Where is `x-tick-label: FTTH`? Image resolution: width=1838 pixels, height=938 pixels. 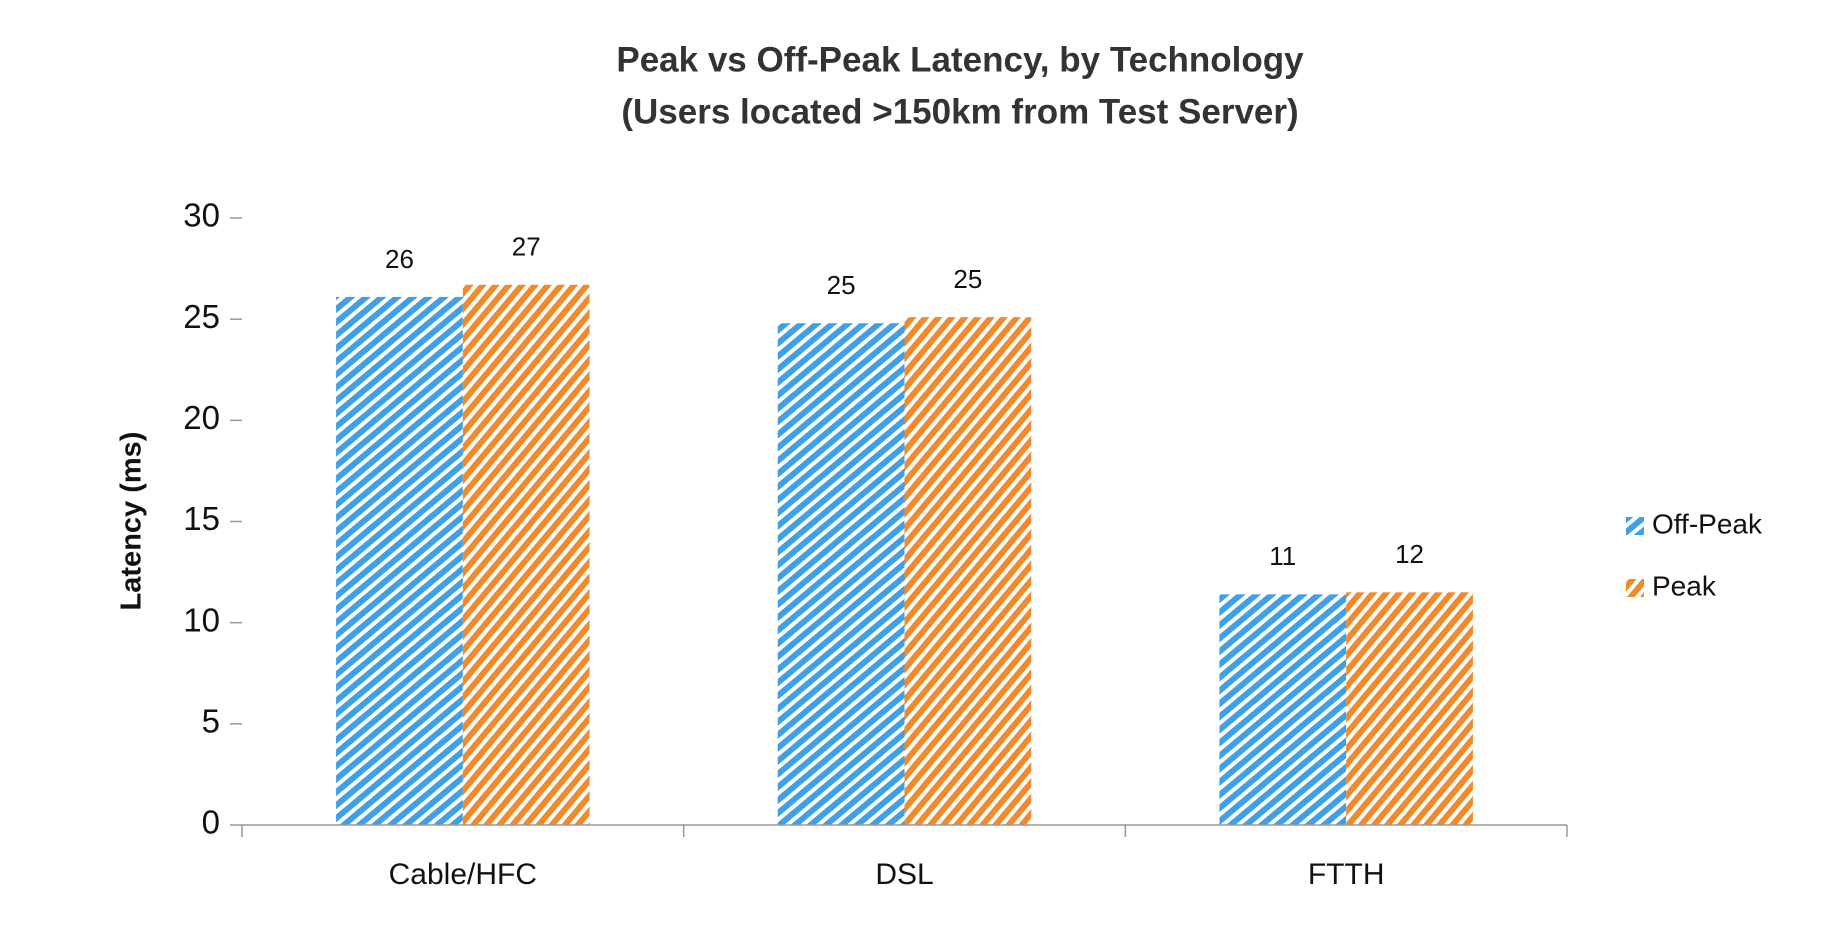 x-tick-label: FTTH is located at coordinates (1346, 874).